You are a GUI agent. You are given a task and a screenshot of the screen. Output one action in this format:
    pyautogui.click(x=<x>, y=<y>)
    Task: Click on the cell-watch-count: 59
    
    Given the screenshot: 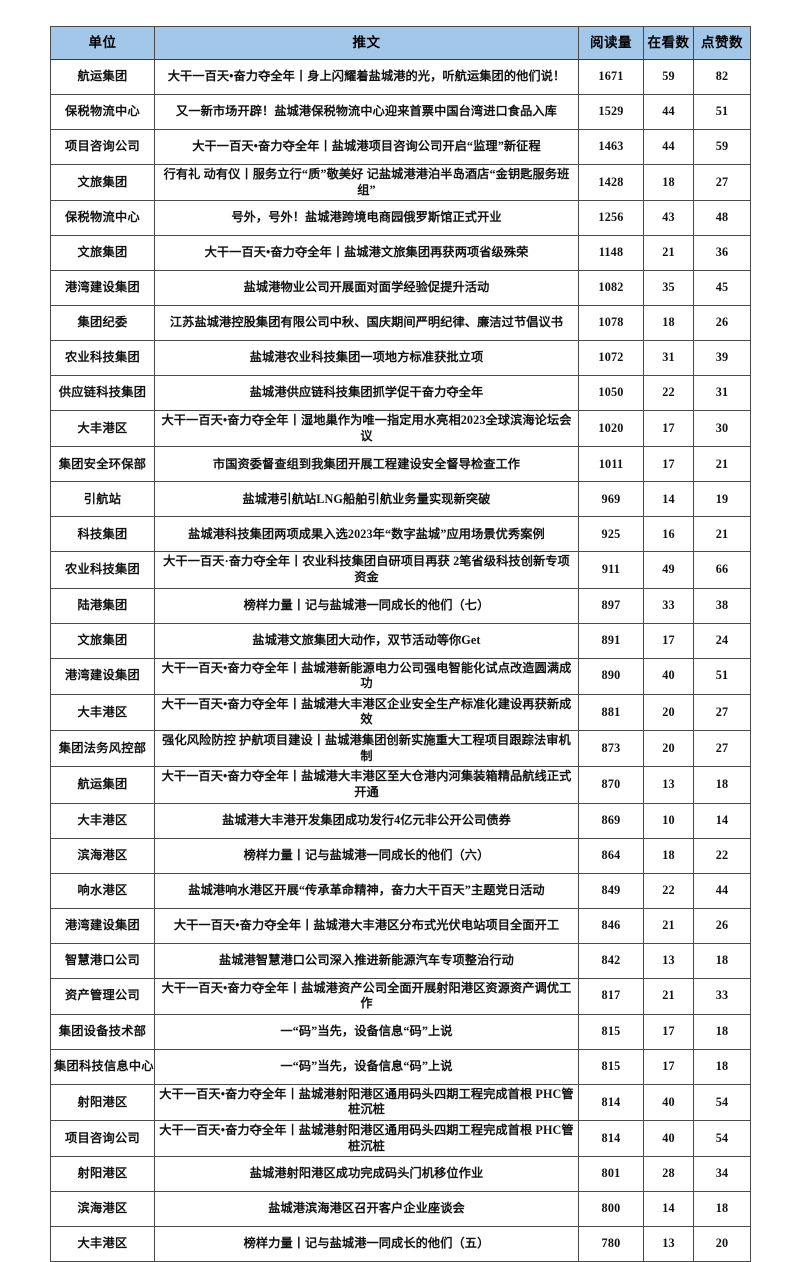 What is the action you would take?
    pyautogui.click(x=668, y=77)
    